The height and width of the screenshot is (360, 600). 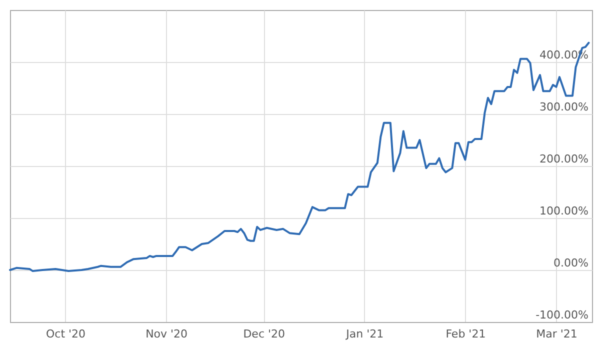 What do you see at coordinates (167, 334) in the screenshot?
I see `x-tick-label: Nov '20` at bounding box center [167, 334].